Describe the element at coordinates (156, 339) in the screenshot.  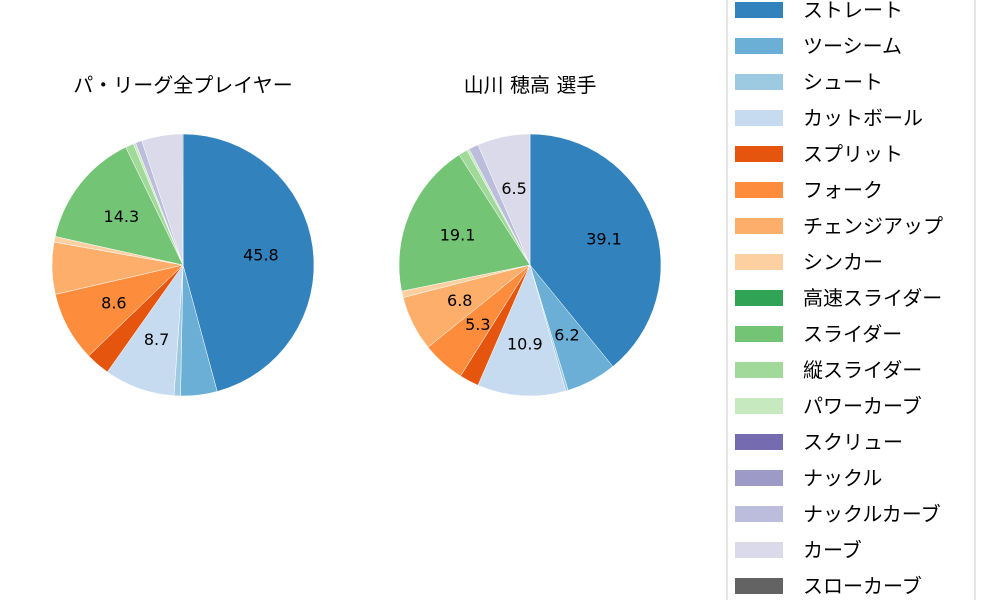
I see `slice-label: 8.7` at that location.